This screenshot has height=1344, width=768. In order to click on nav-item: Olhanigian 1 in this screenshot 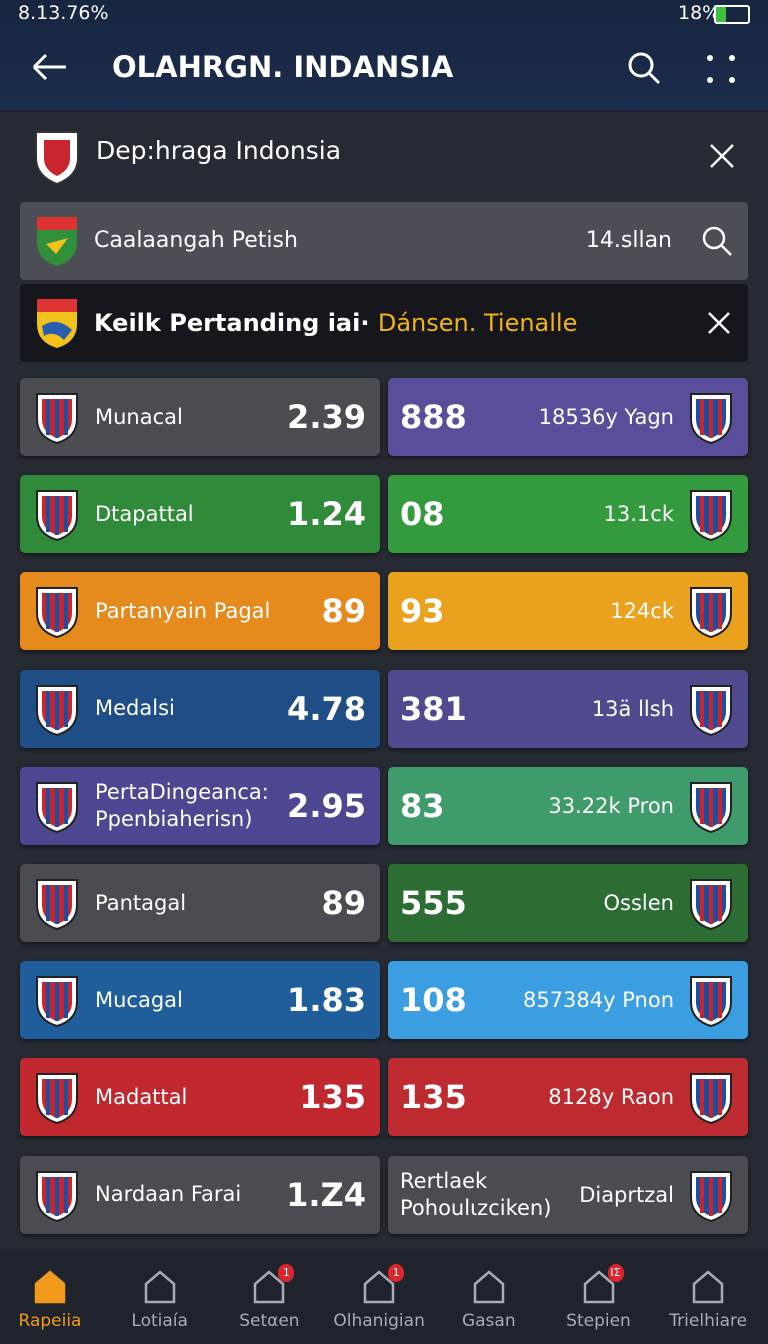, I will do `click(379, 1297)`.